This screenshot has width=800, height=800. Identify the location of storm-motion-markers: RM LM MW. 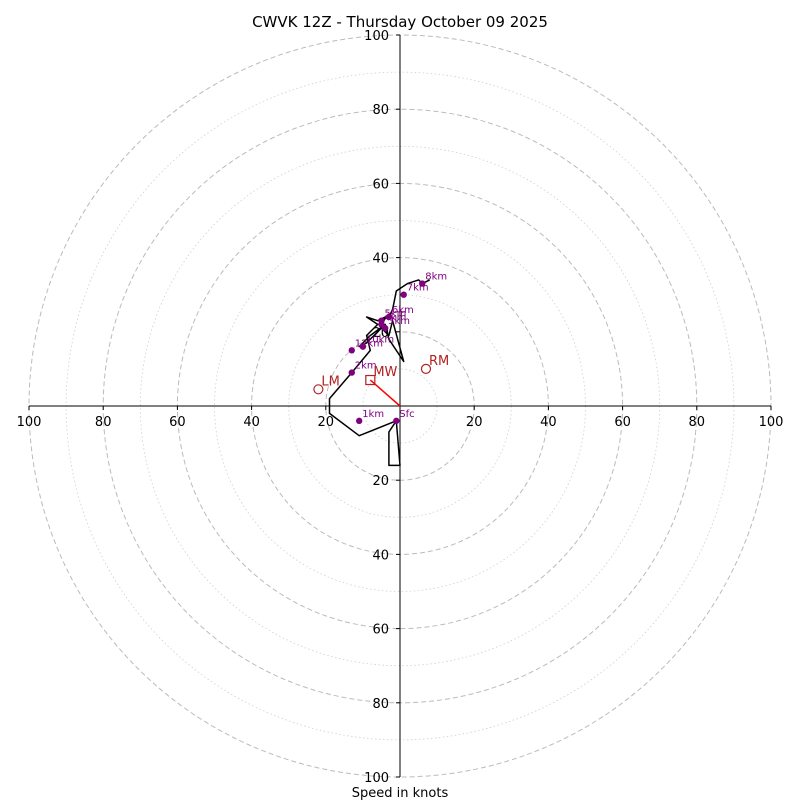
(381, 374).